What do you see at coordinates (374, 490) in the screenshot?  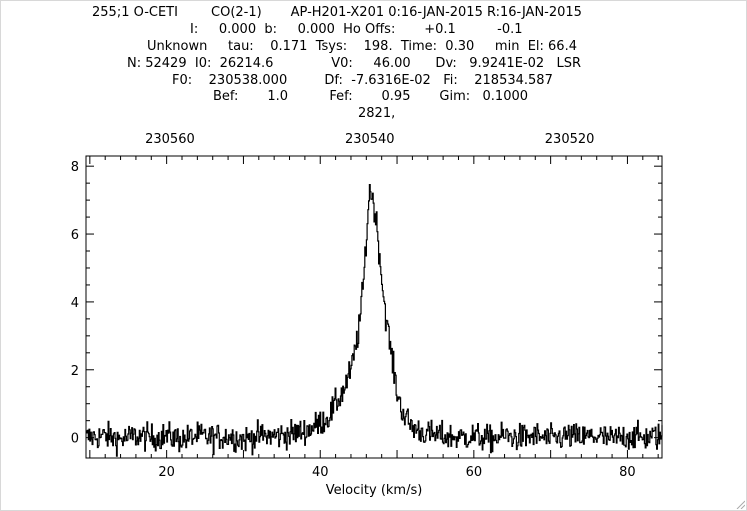 I see `x-axis-label: Velocity (km/s)` at bounding box center [374, 490].